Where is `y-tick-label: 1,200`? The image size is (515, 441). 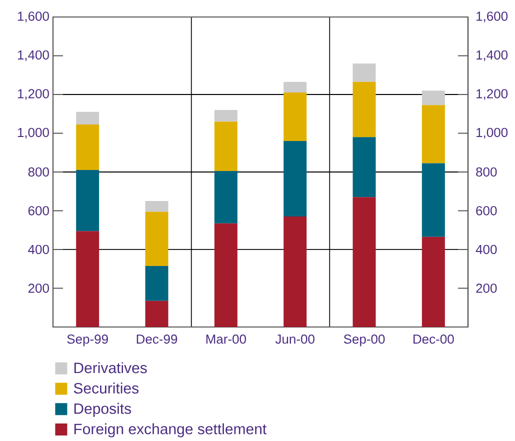 y-tick-label: 1,200 is located at coordinates (33, 94).